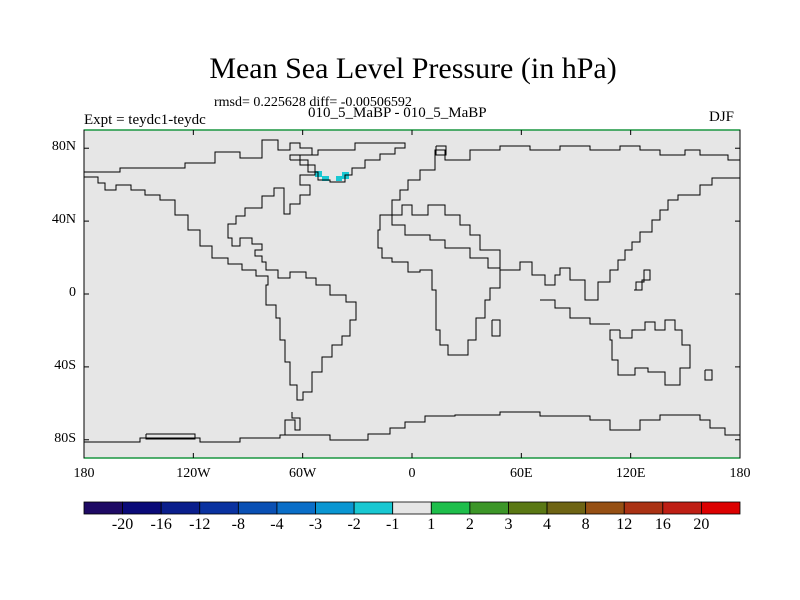 The width and height of the screenshot is (800, 600). What do you see at coordinates (650, 352) in the screenshot?
I see `coastline-australia` at bounding box center [650, 352].